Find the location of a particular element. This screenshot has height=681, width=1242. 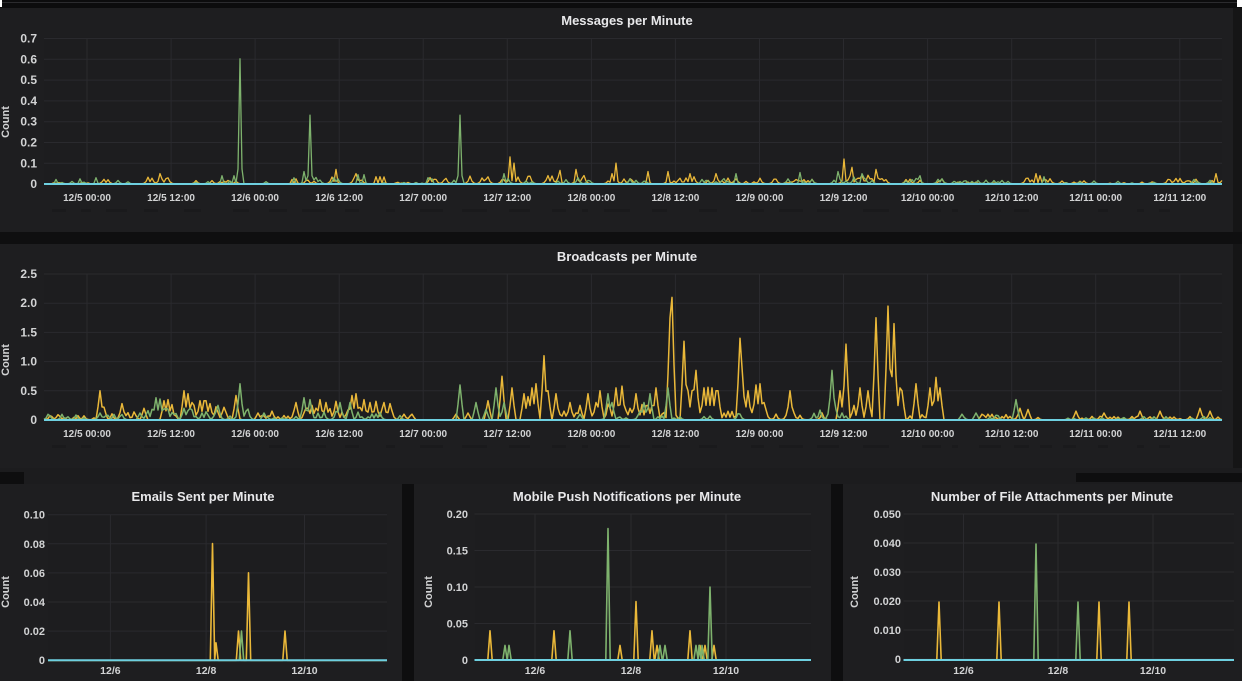

svg-text: 2.5 is located at coordinates (28, 274).